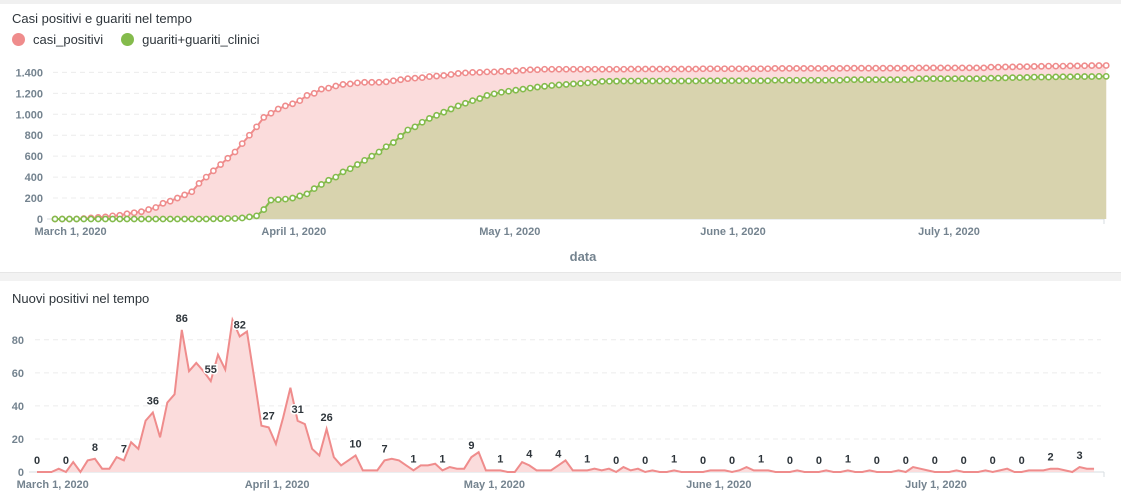 This screenshot has width=1121, height=498. Describe the element at coordinates (1079, 456) in the screenshot. I see `data-label: 3` at that location.